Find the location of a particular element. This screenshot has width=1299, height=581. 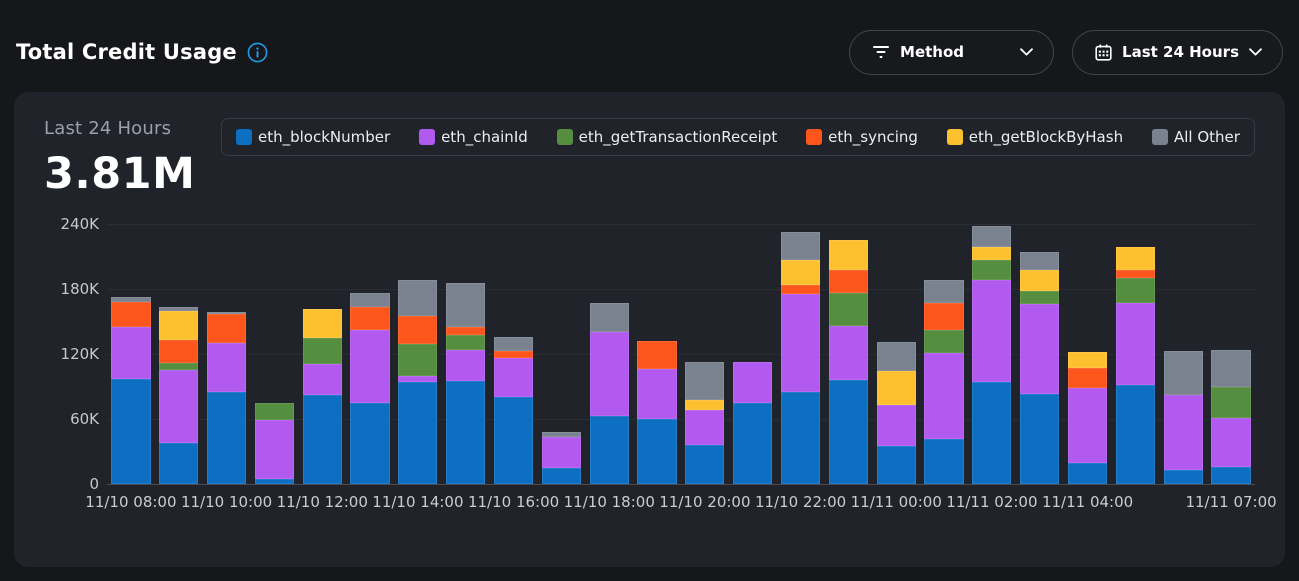

legend-item: eth_getTransactionReceipt is located at coordinates (667, 137).